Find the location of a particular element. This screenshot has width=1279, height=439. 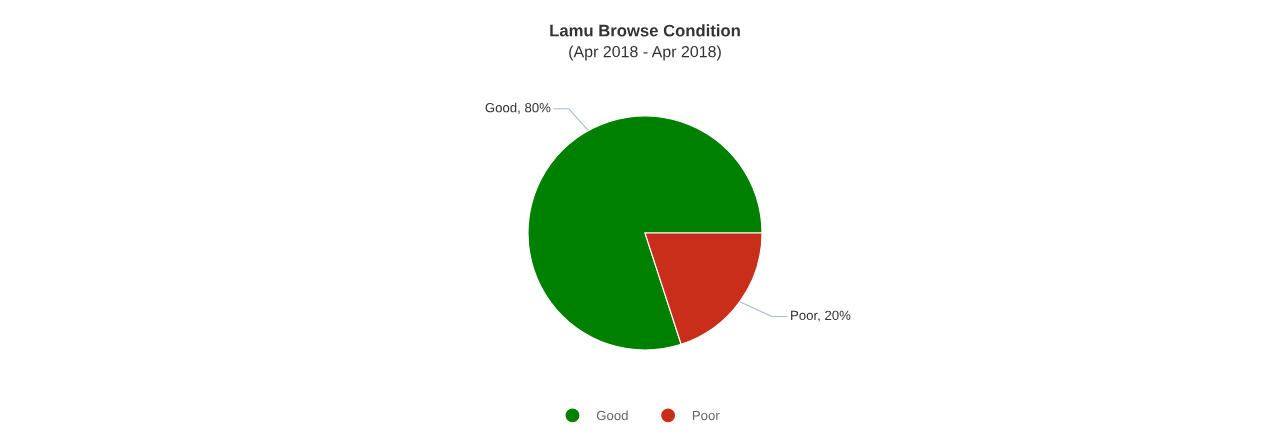

data-label: Good, 80% is located at coordinates (518, 108).